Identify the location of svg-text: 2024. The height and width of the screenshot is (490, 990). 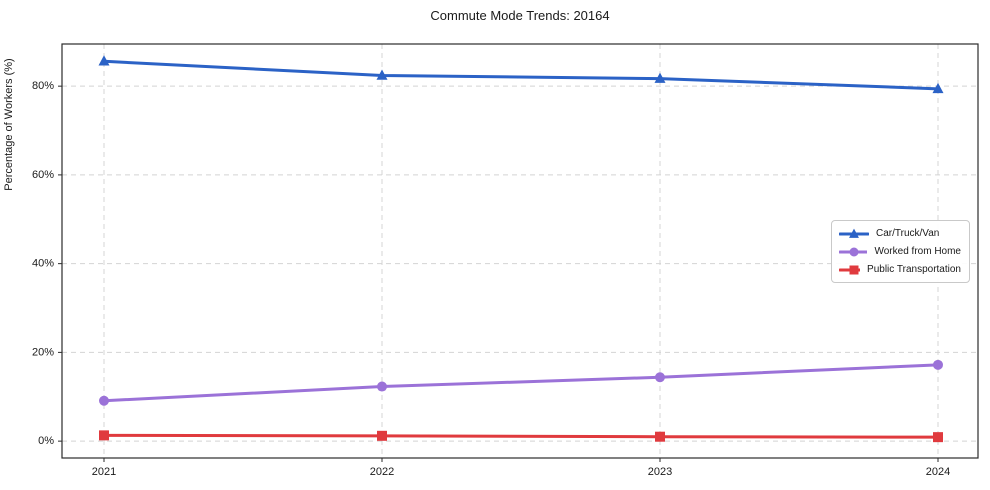
(938, 472).